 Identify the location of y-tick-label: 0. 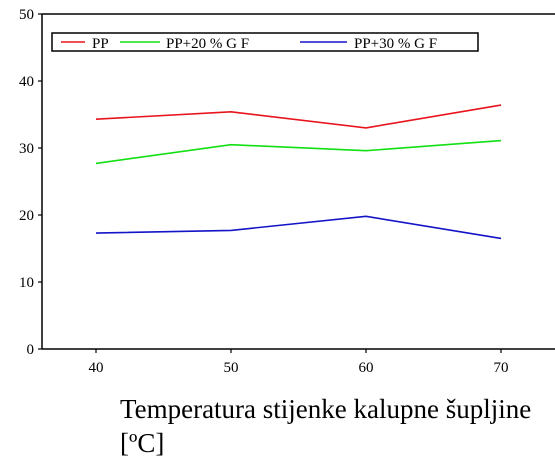
(31, 350).